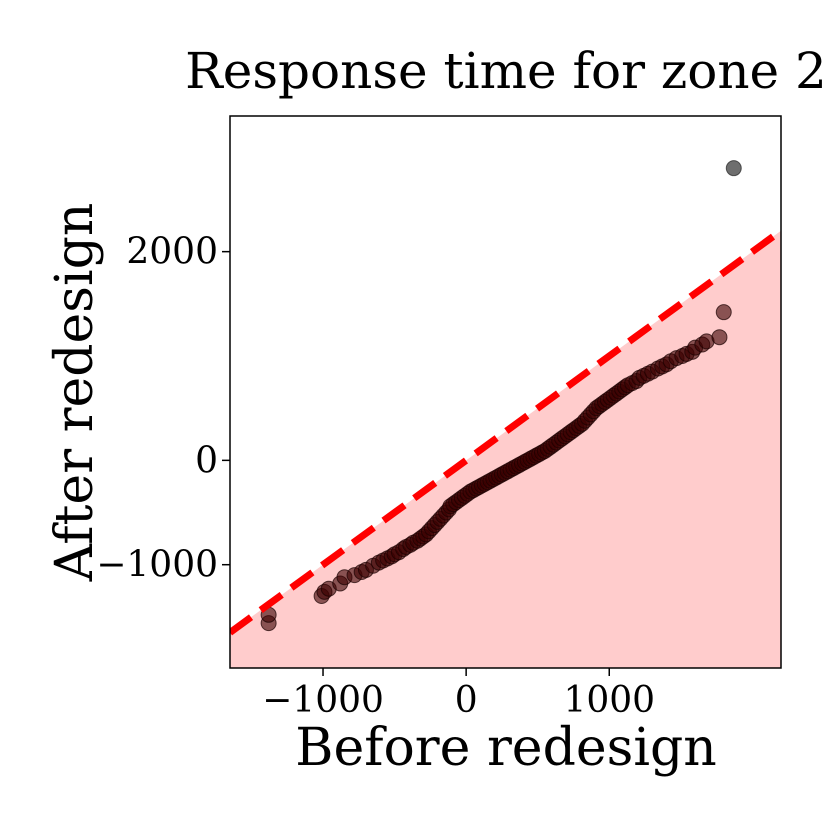 The image size is (830, 830). I want to click on y-axis-label: After redesign, so click(75, 393).